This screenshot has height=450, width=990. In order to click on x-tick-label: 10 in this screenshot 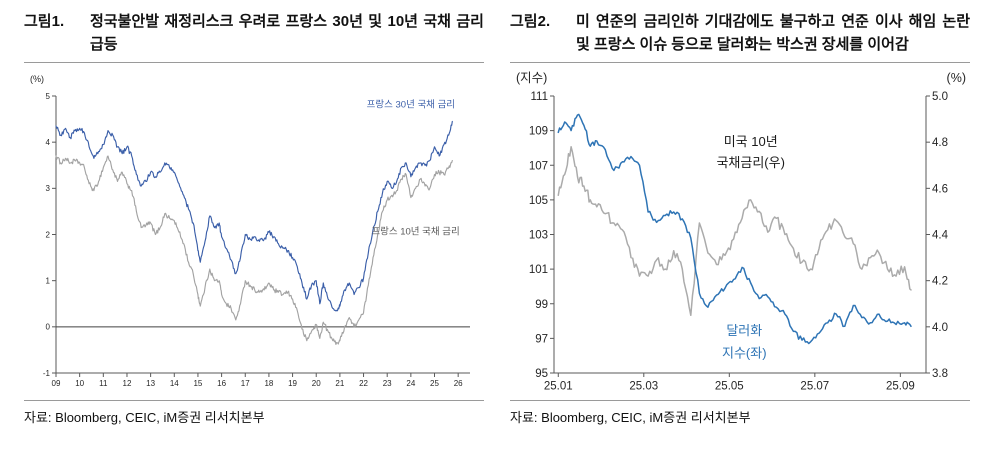, I will do `click(79, 383)`.